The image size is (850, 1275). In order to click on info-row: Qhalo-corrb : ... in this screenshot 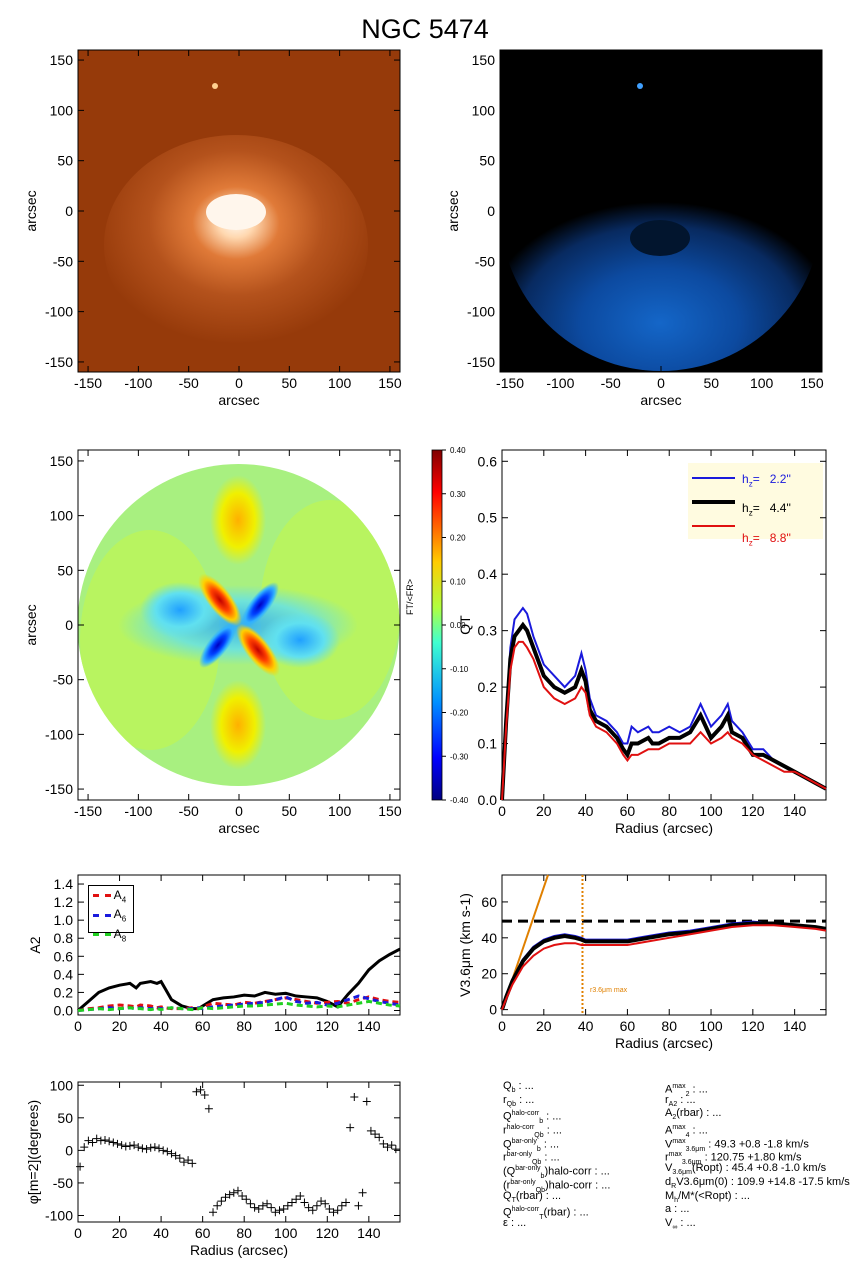, I will do `click(556, 1116)`.